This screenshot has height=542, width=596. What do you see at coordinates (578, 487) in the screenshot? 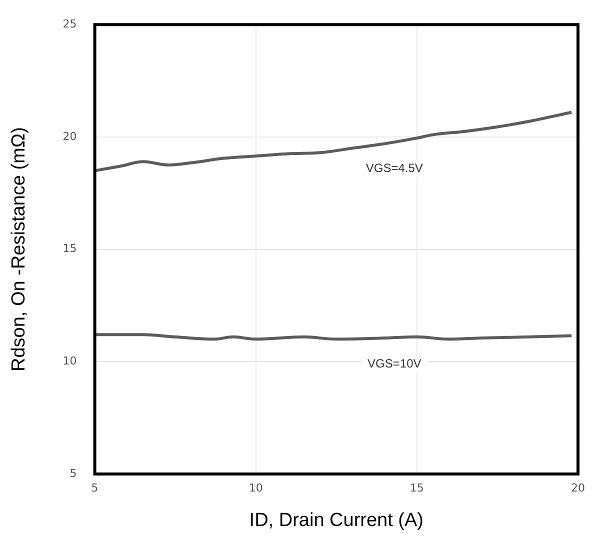
I see `x-tick-label: 20` at bounding box center [578, 487].